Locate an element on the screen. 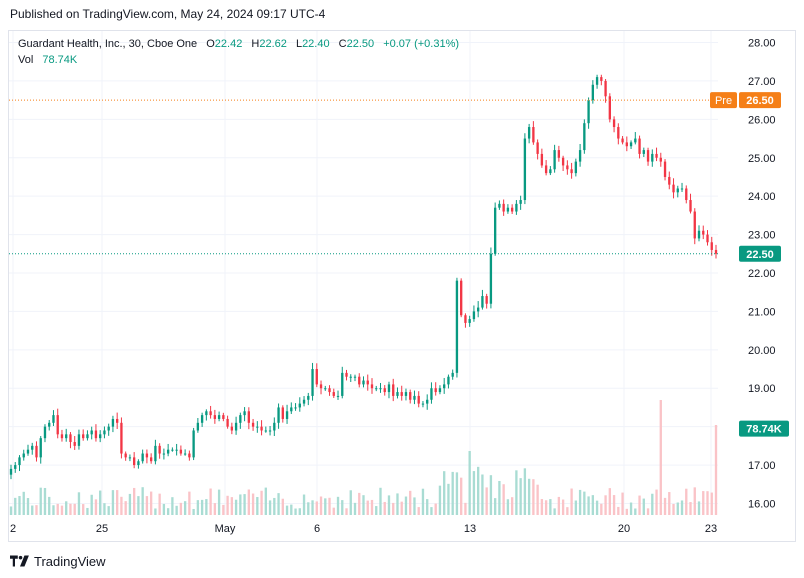 The image size is (804, 578). price-tag-value: 78.74K is located at coordinates (764, 430).